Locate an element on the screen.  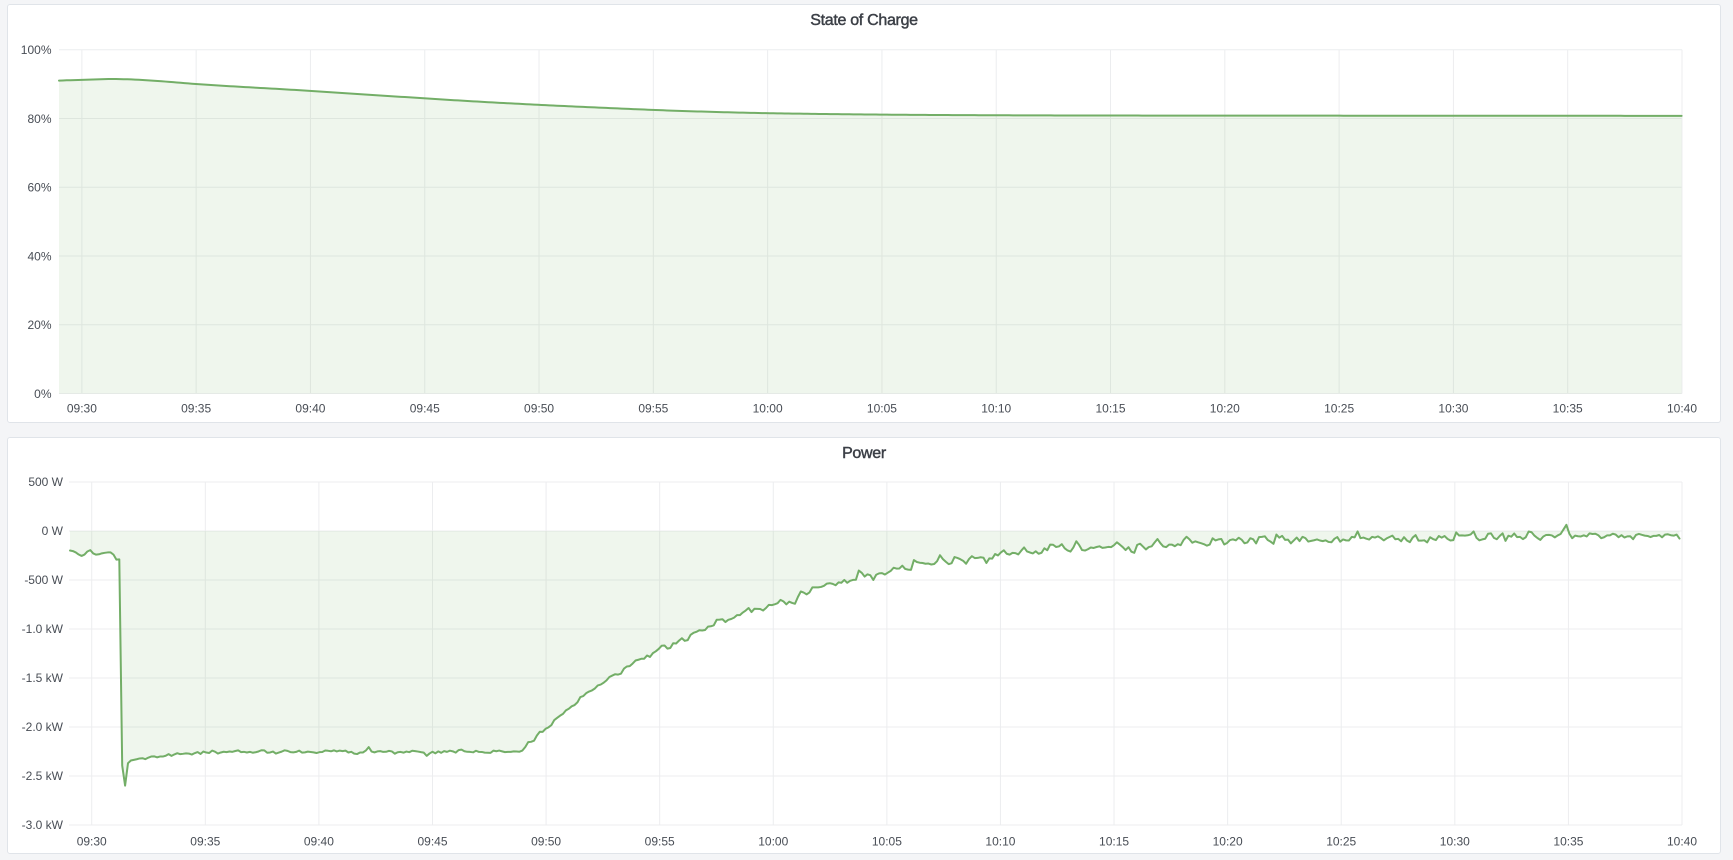
svg-text: -1.0 kW is located at coordinates (43, 629).